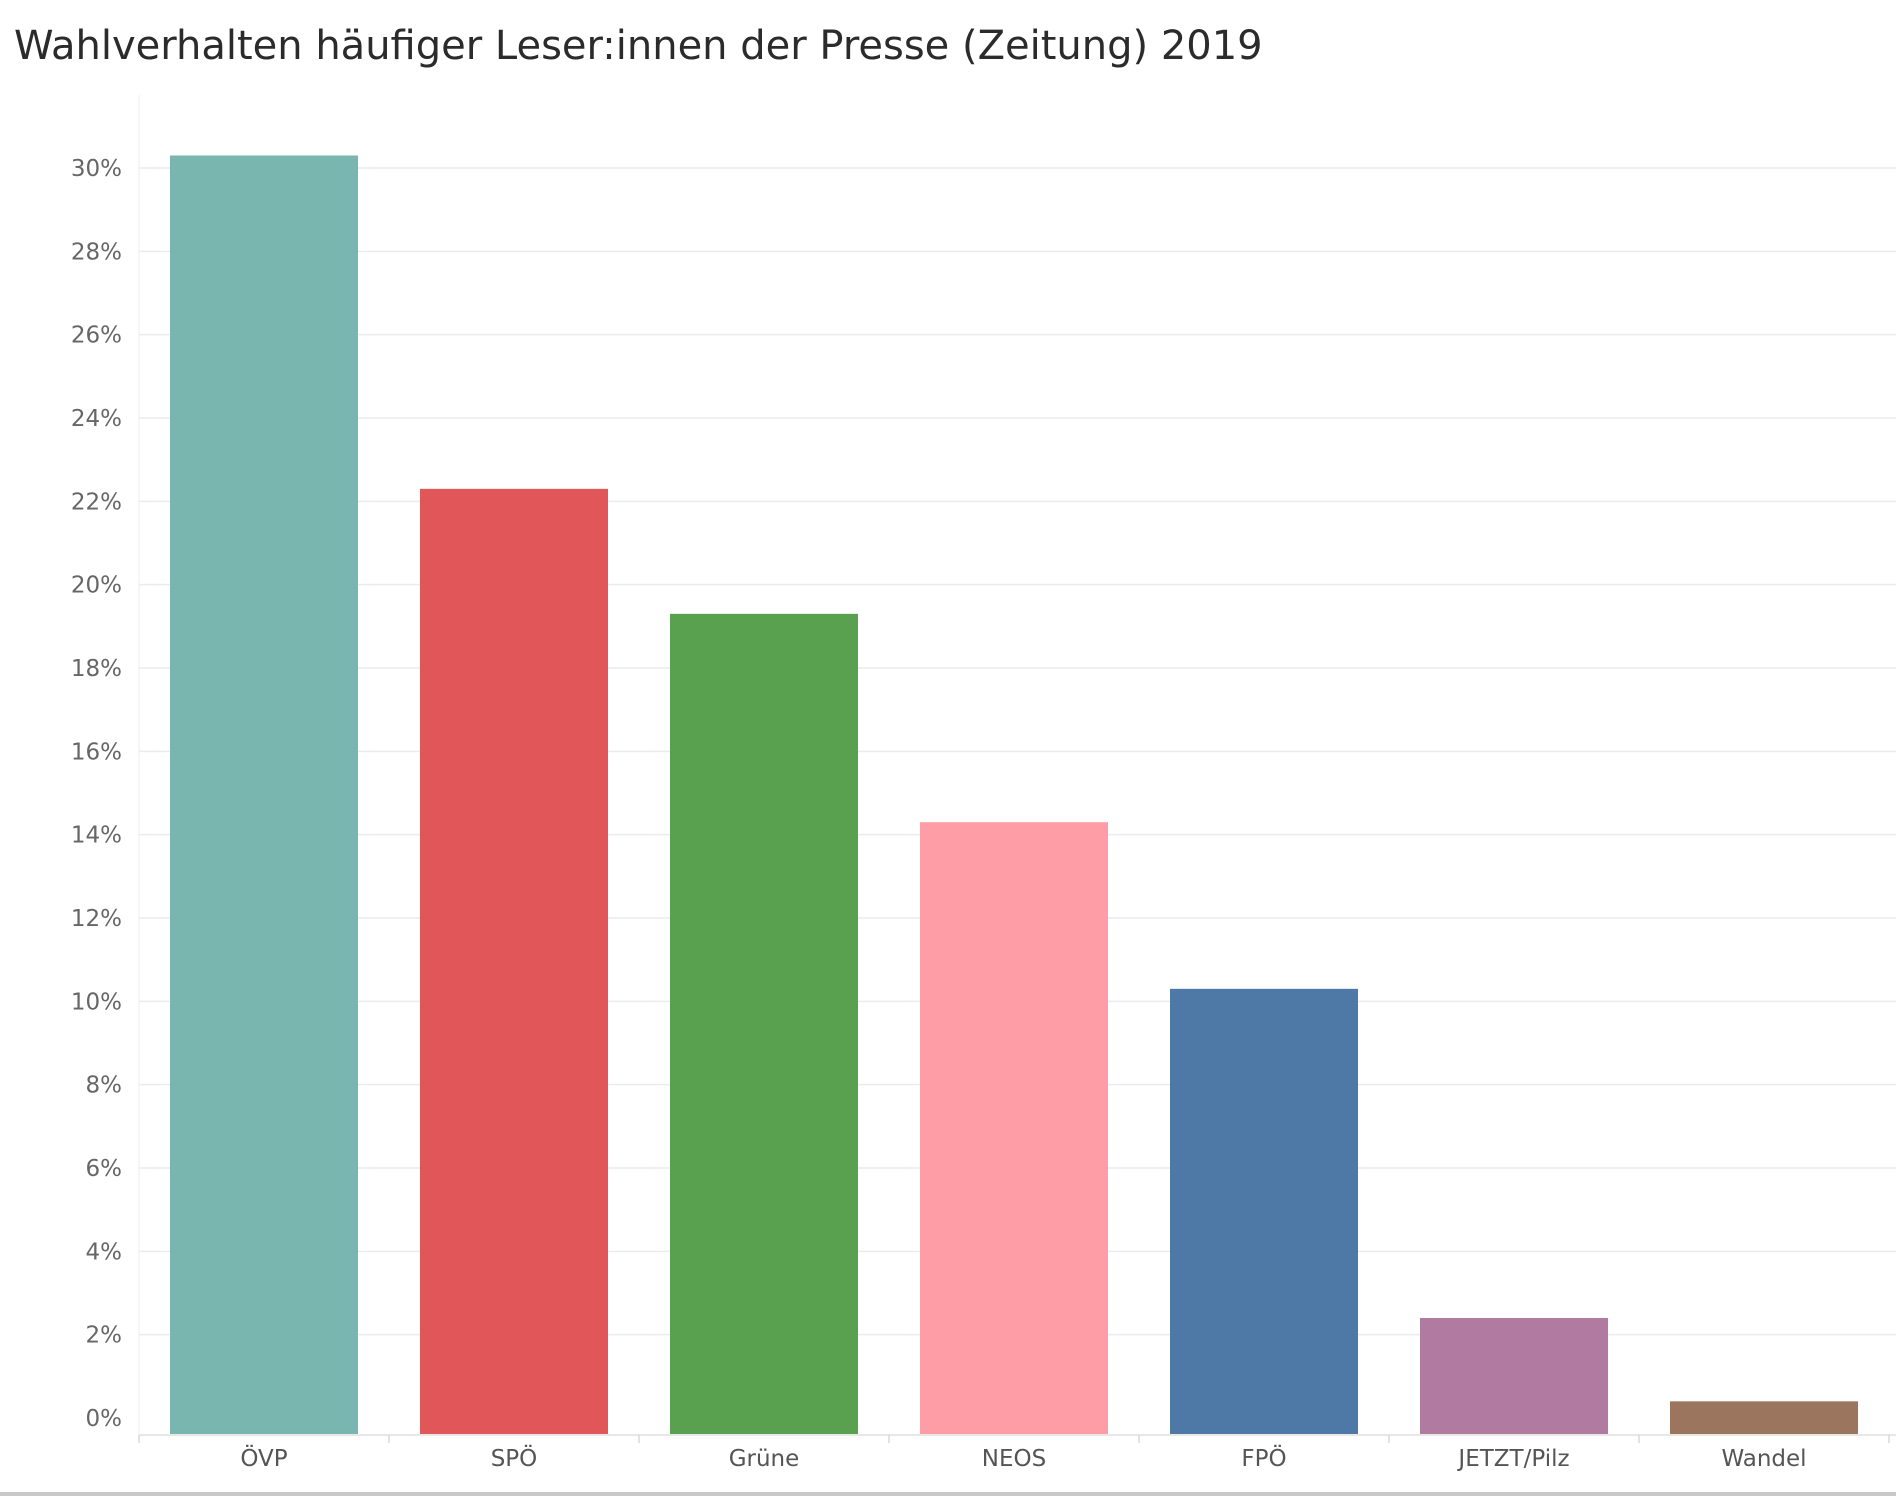 This screenshot has width=1896, height=1496. Describe the element at coordinates (264, 795) in the screenshot. I see `bar--vp` at that location.